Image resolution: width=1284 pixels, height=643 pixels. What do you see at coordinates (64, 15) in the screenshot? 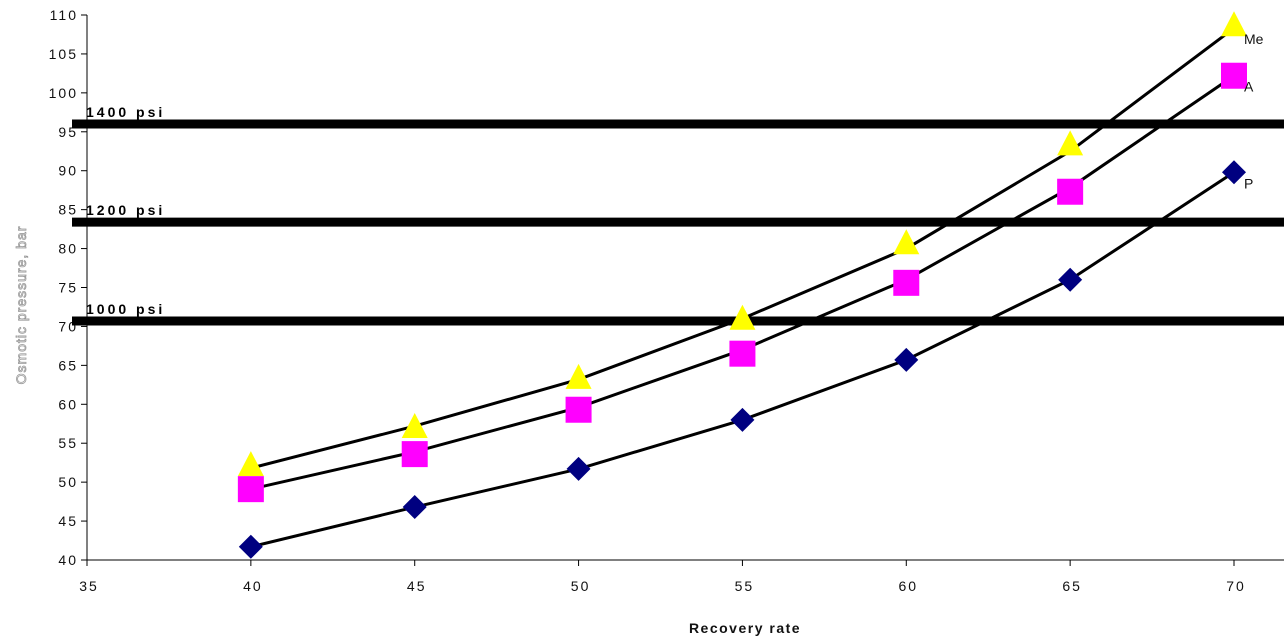
I see `y-tick-label-14: 110` at bounding box center [64, 15].